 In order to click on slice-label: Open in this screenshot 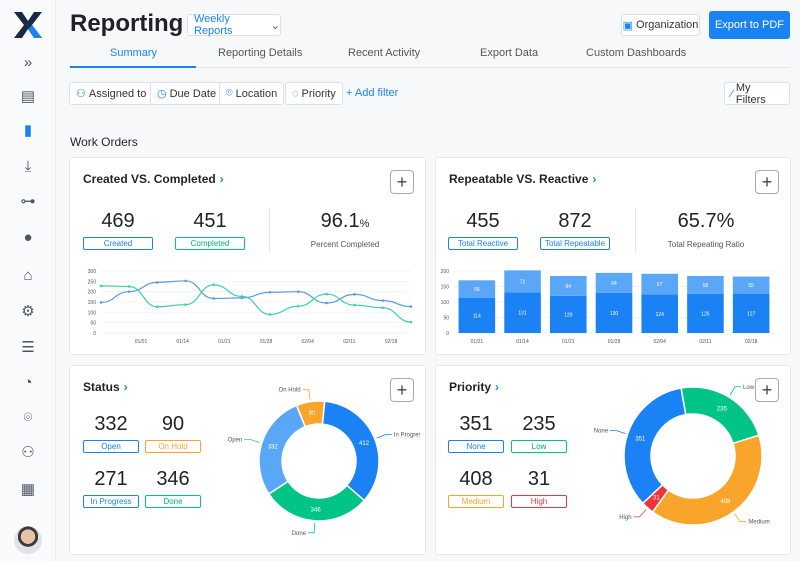, I will do `click(235, 441)`.